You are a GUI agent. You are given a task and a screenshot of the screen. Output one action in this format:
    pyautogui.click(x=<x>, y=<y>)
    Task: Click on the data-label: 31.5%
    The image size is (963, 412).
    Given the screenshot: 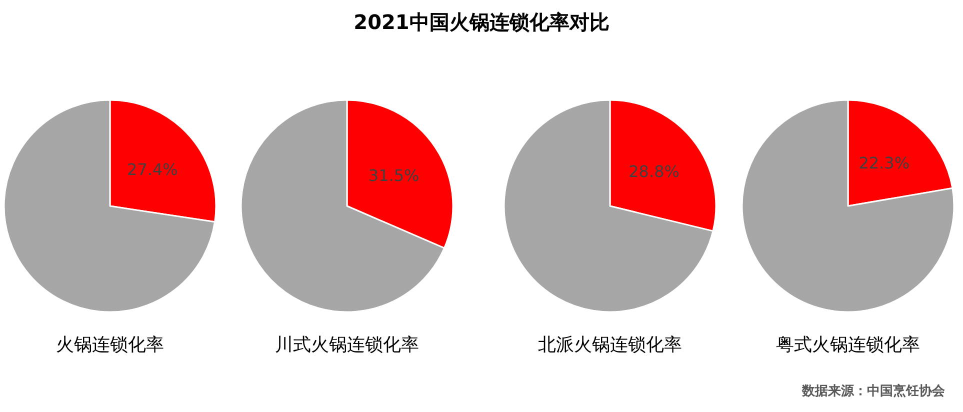 What is the action you would take?
    pyautogui.click(x=394, y=175)
    